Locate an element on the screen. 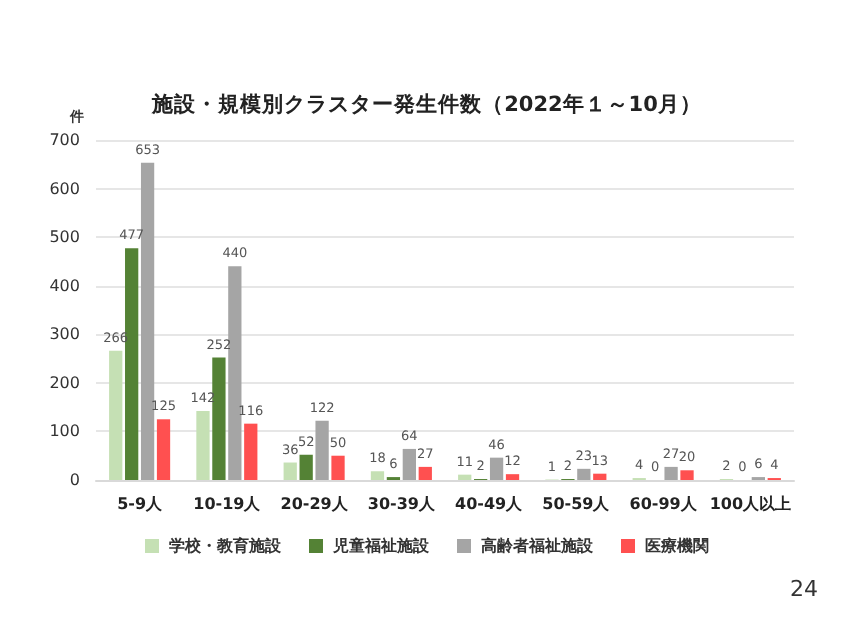 This screenshot has height=640, width=854. x-tick-label: 40-49人 is located at coordinates (490, 504).